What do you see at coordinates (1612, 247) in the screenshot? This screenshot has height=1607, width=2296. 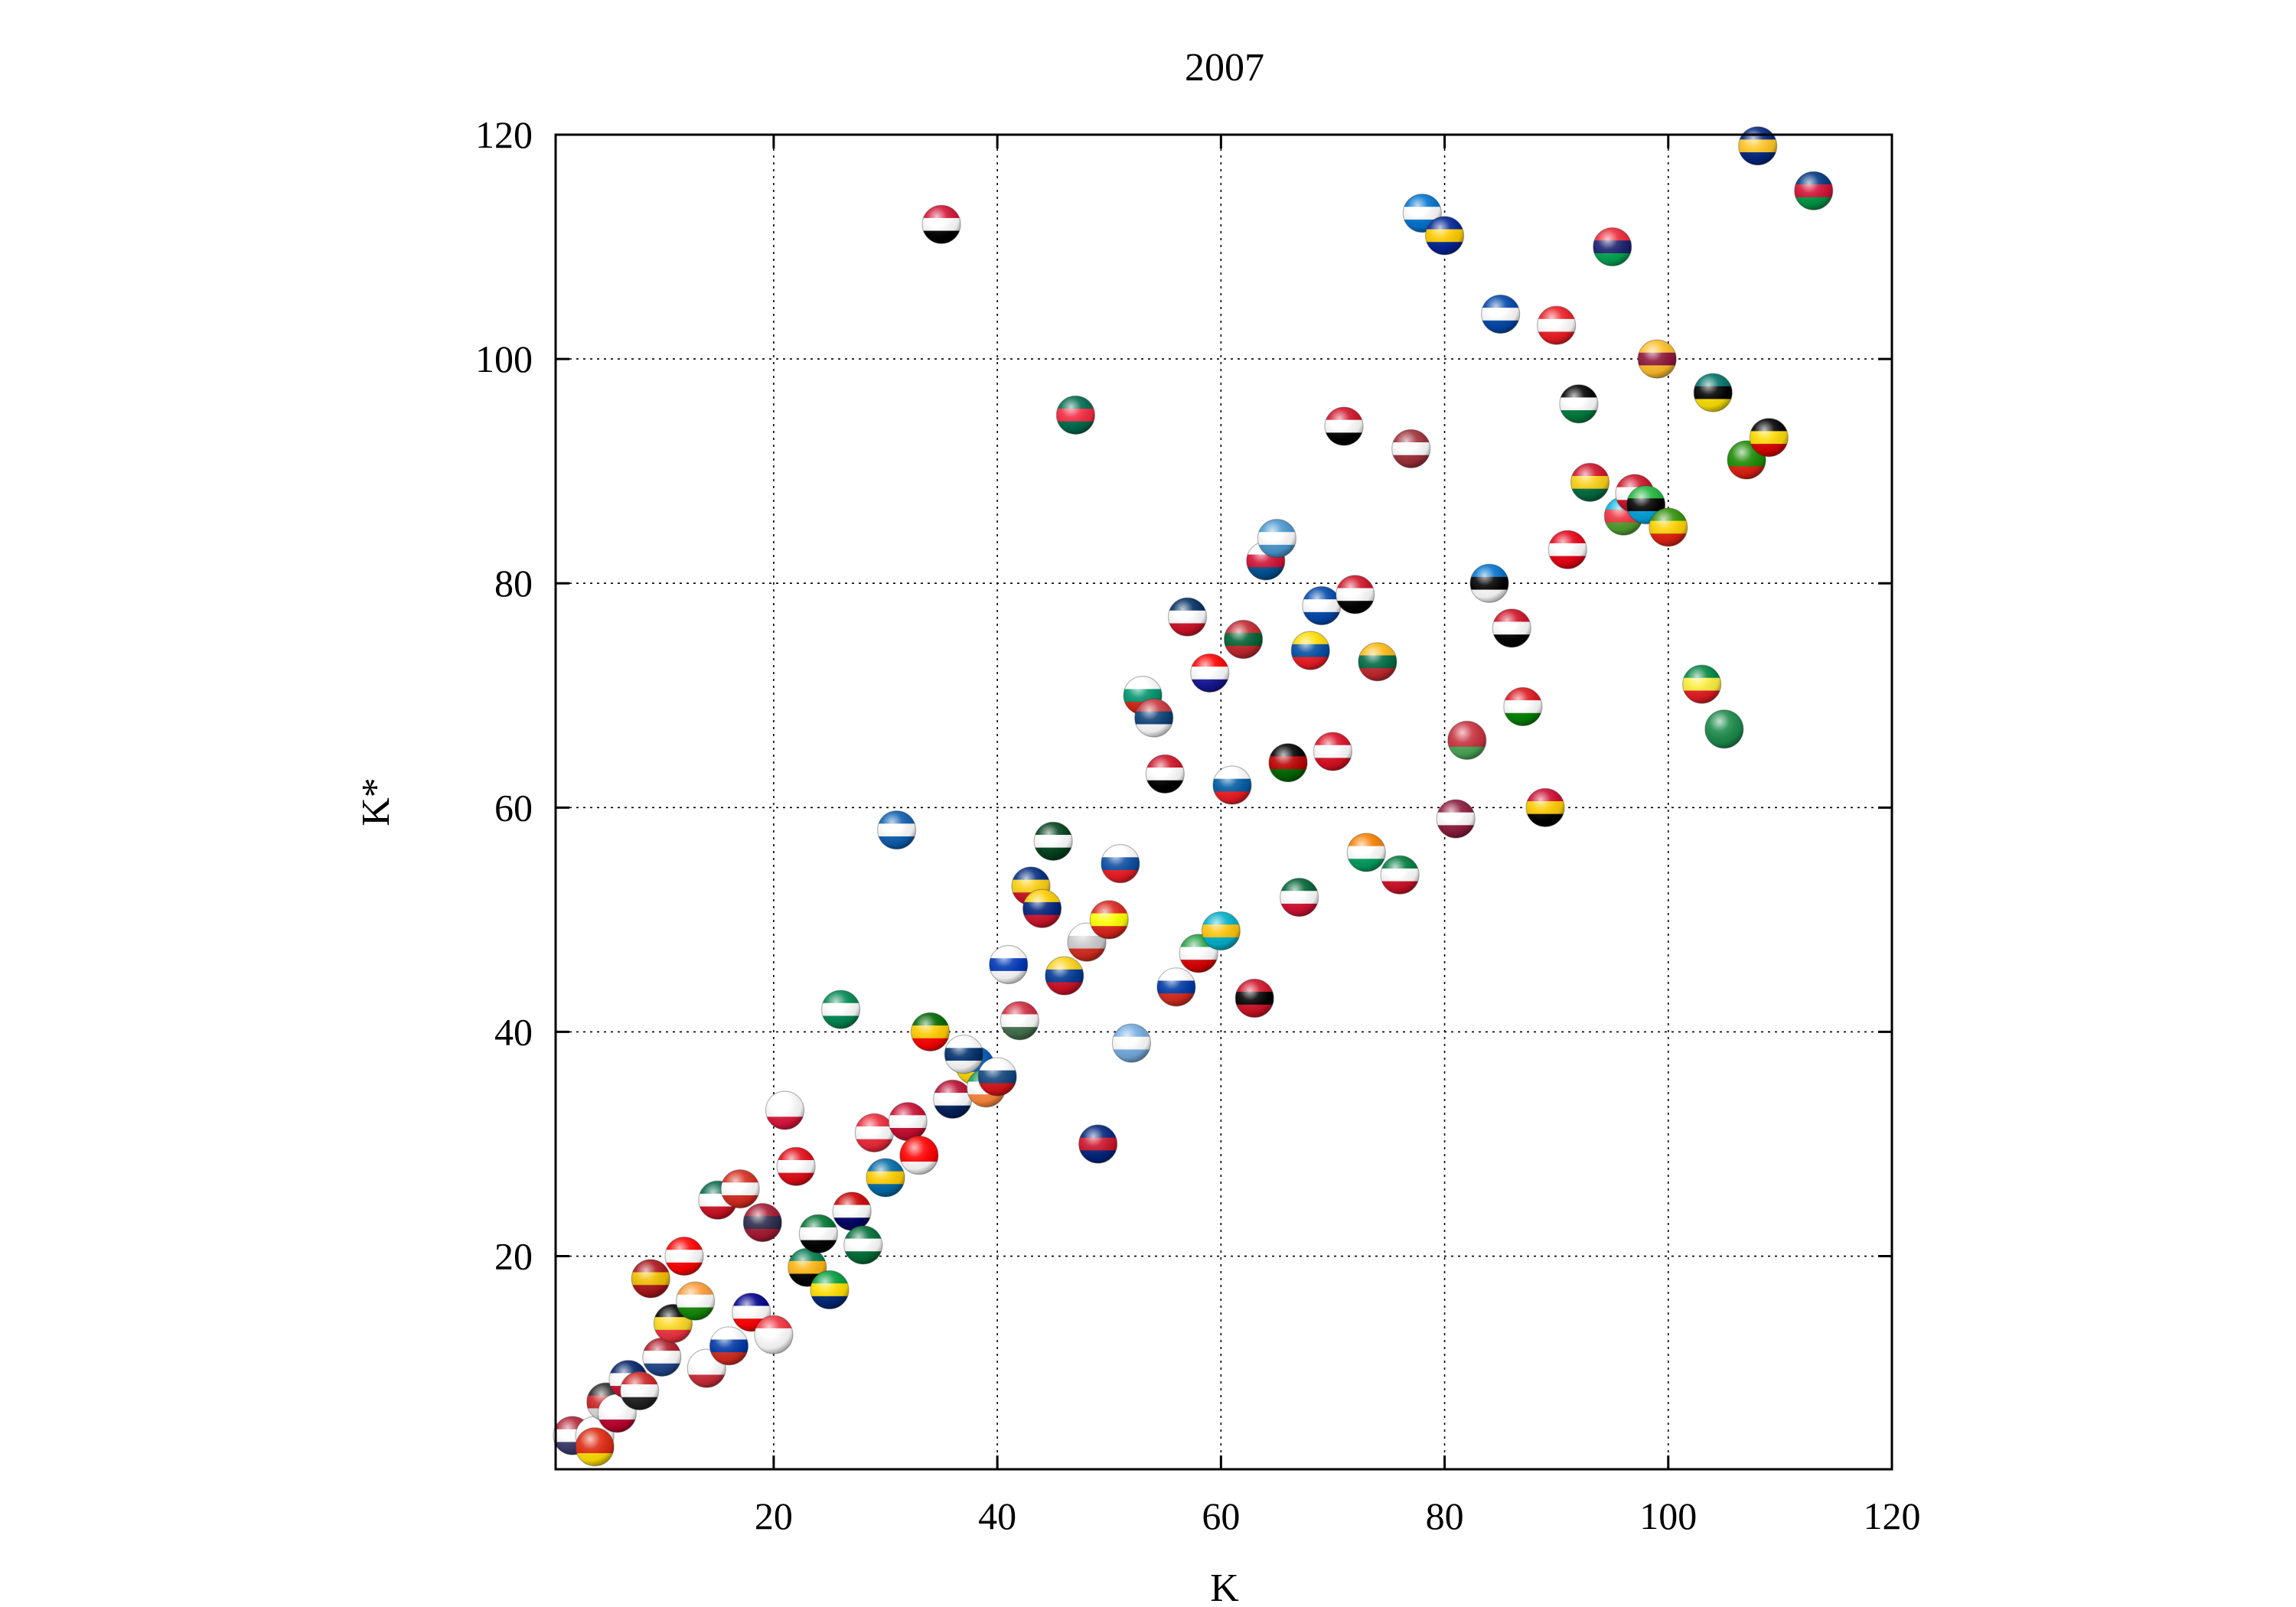 I see `flag-point-mauritius` at bounding box center [1612, 247].